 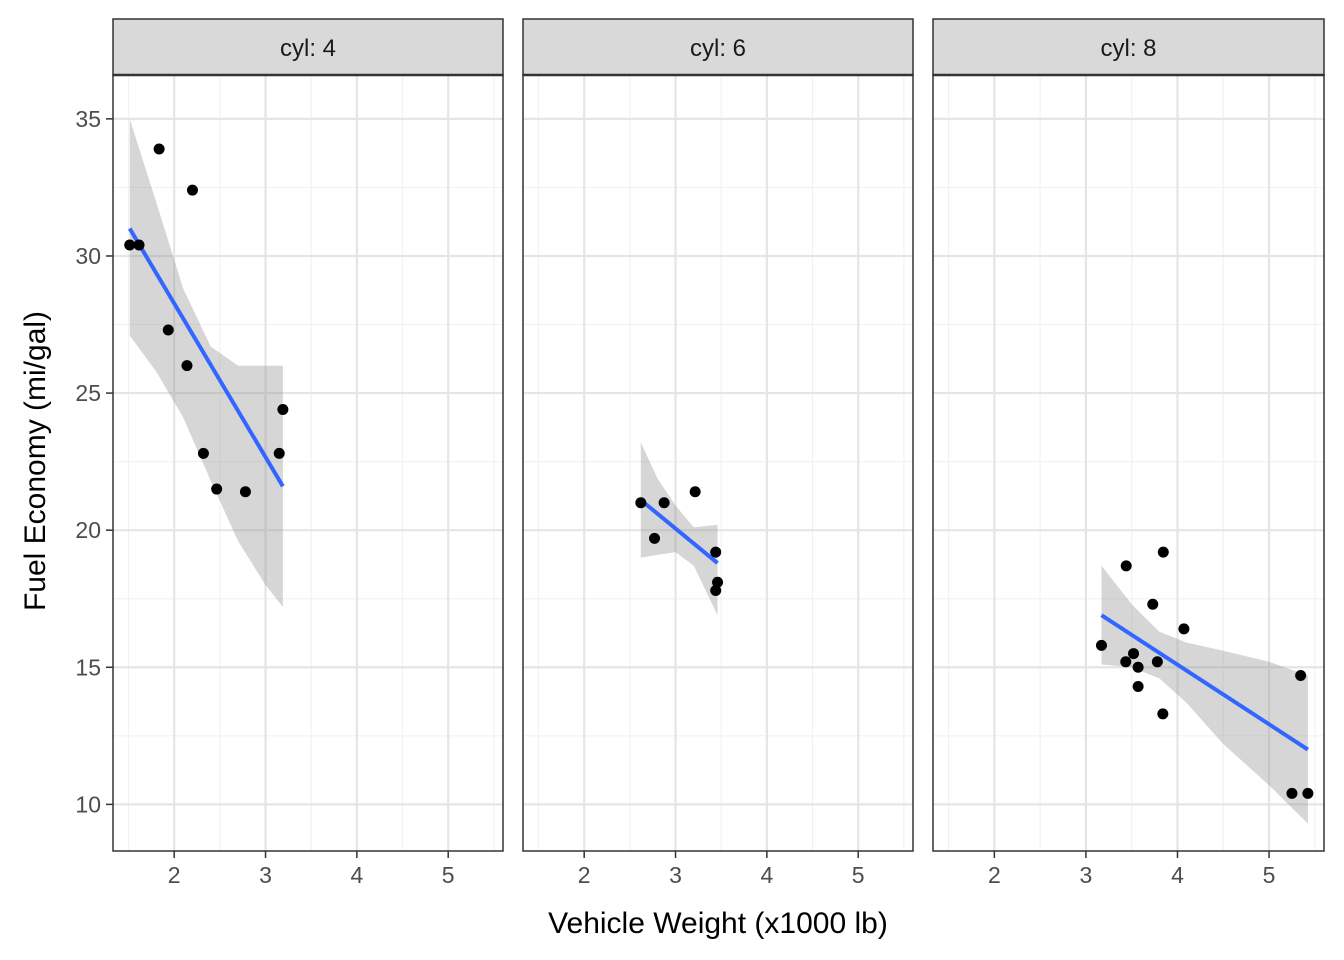 I want to click on facet-strip-label: cyl: 4, so click(x=308, y=48).